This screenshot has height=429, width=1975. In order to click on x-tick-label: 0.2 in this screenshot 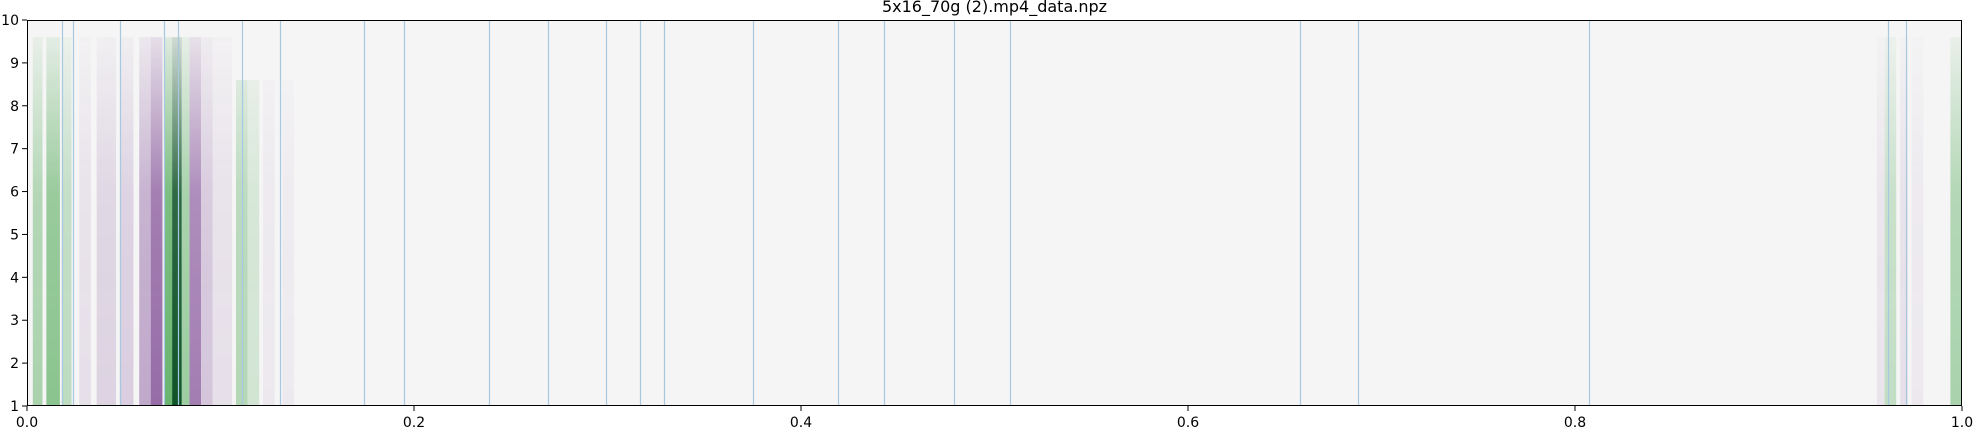, I will do `click(414, 422)`.